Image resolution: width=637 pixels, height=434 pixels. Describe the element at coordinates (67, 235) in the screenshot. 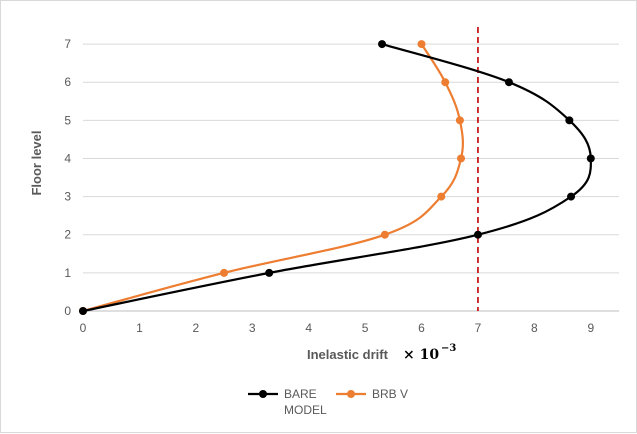

I see `y-tick-label: 2` at that location.